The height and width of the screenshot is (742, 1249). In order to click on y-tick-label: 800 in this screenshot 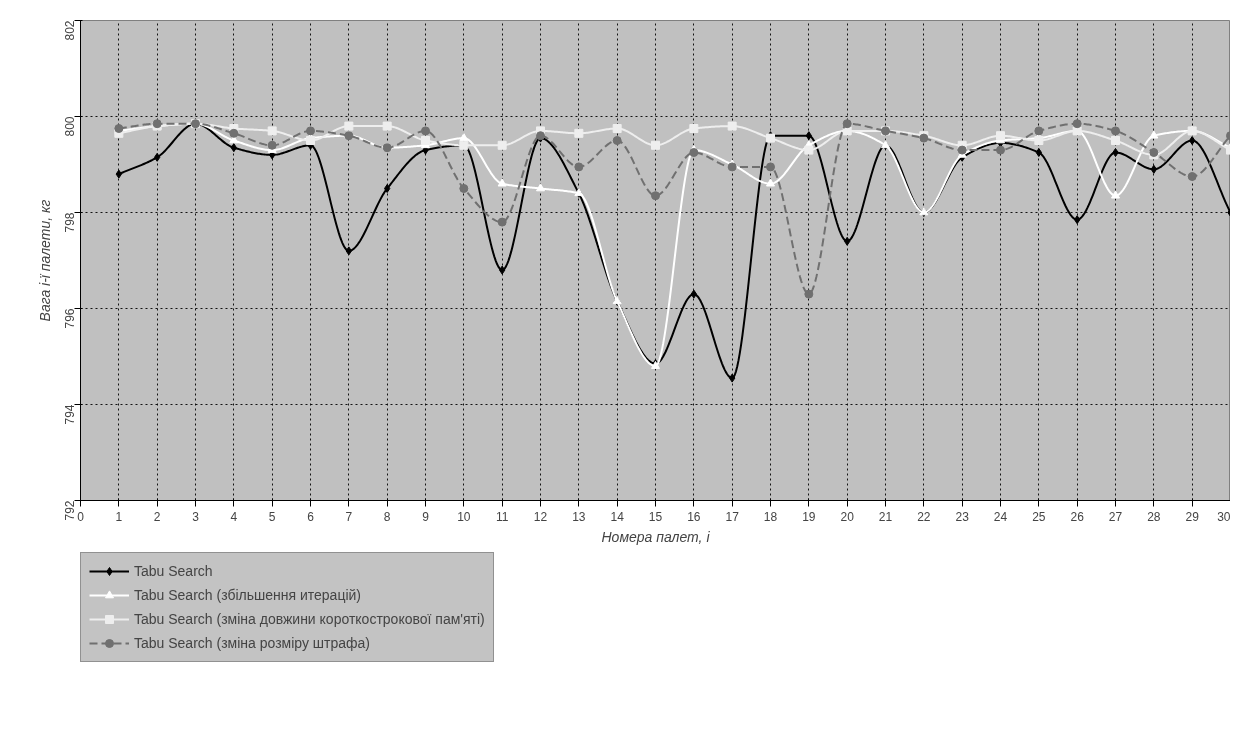, I will do `click(70, 126)`.